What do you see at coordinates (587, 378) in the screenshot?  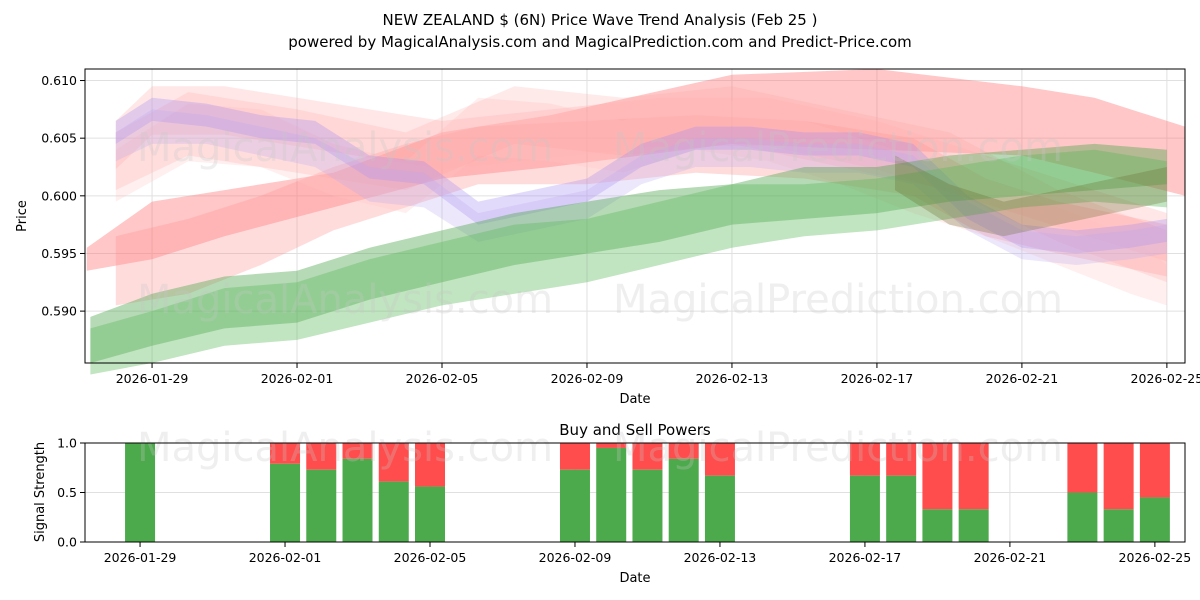 I see `price-x-tick-label: 2026-02-09` at bounding box center [587, 378].